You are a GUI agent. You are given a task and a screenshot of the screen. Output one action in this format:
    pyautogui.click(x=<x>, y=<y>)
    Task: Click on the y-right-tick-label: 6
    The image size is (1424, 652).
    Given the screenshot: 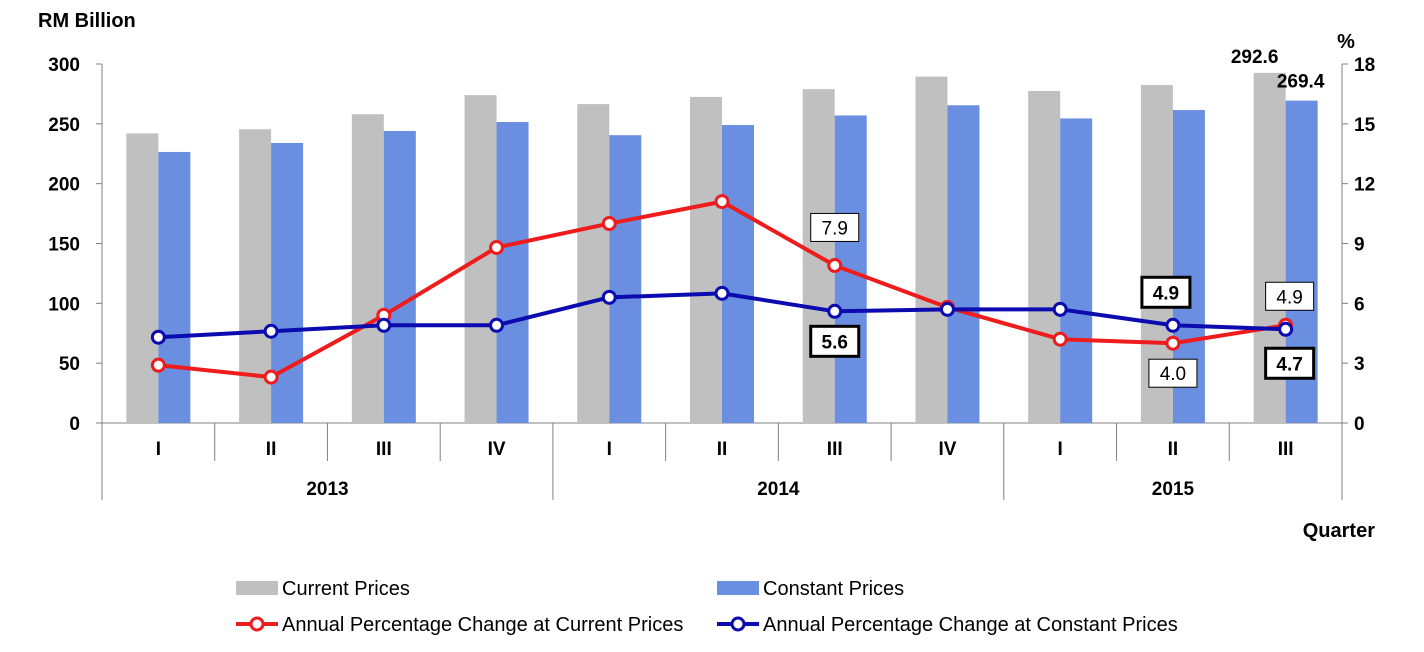 What is the action you would take?
    pyautogui.click(x=1359, y=304)
    